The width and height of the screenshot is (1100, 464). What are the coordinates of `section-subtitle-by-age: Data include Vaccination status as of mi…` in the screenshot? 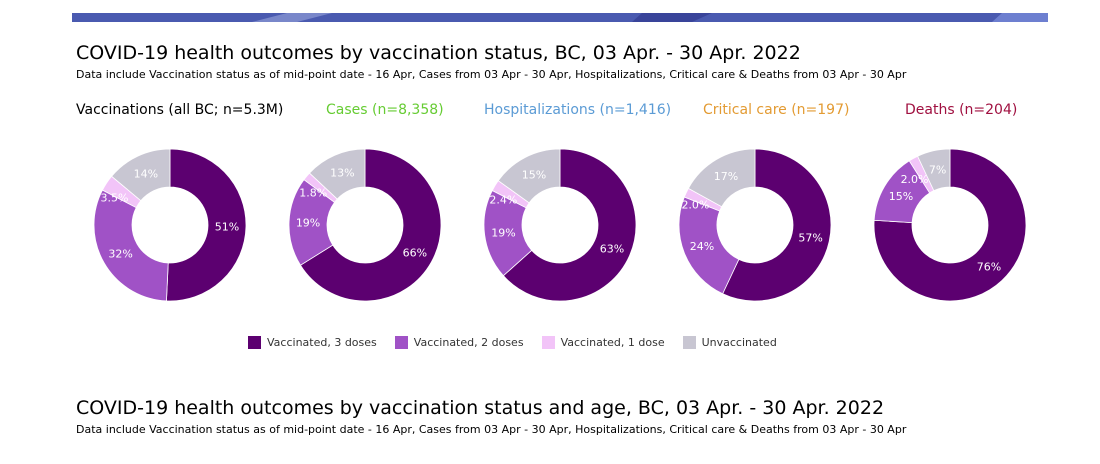 It's located at (491, 429).